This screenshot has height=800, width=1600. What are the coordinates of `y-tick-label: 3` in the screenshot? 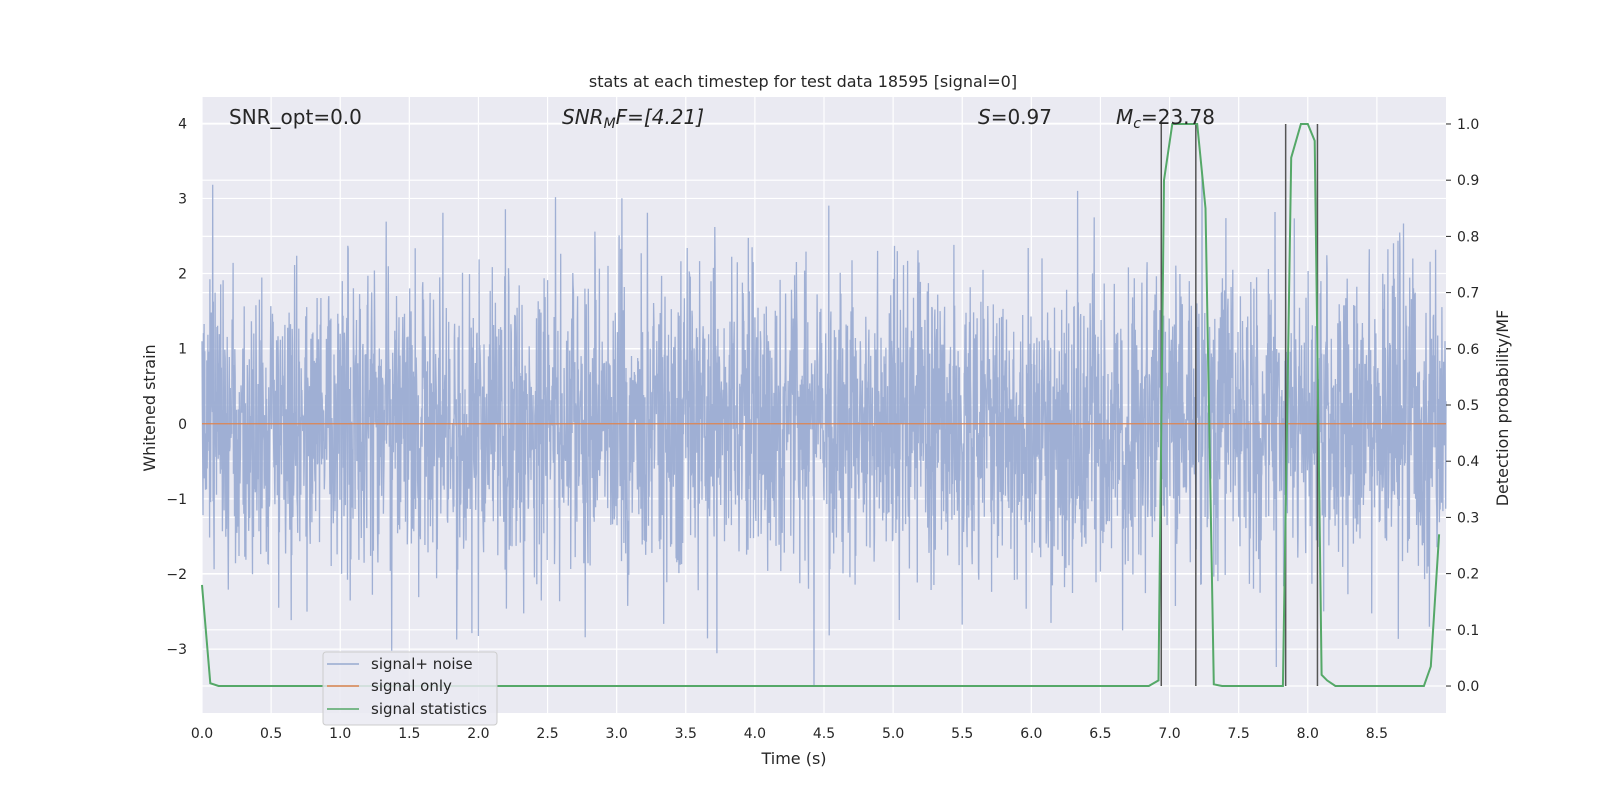 It's located at (182, 199).